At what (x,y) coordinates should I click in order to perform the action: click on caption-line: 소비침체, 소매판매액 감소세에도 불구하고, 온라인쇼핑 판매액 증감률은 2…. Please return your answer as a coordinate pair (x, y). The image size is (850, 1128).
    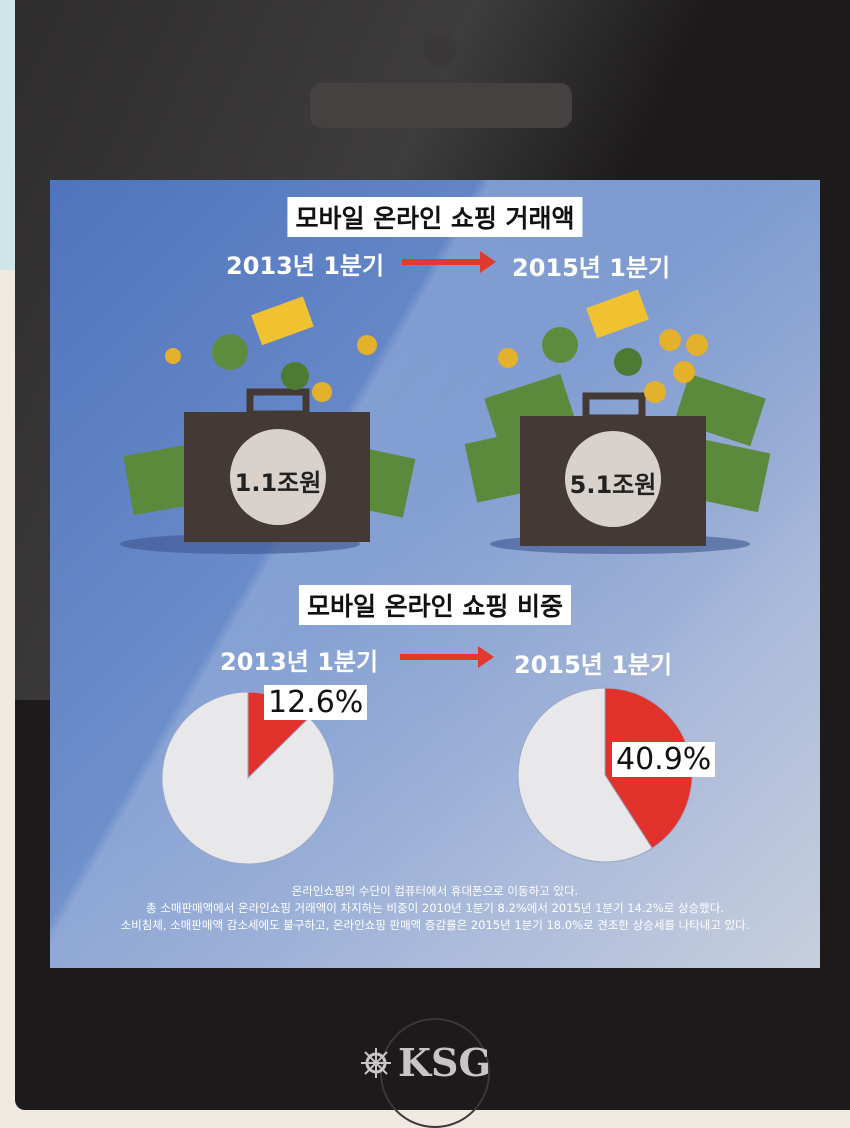
    Looking at the image, I should click on (435, 925).